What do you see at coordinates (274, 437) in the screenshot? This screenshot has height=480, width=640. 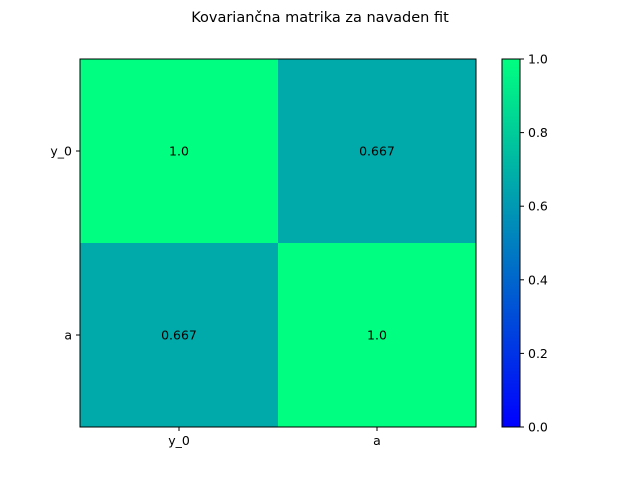 I see `x-axis: y_0 a` at bounding box center [274, 437].